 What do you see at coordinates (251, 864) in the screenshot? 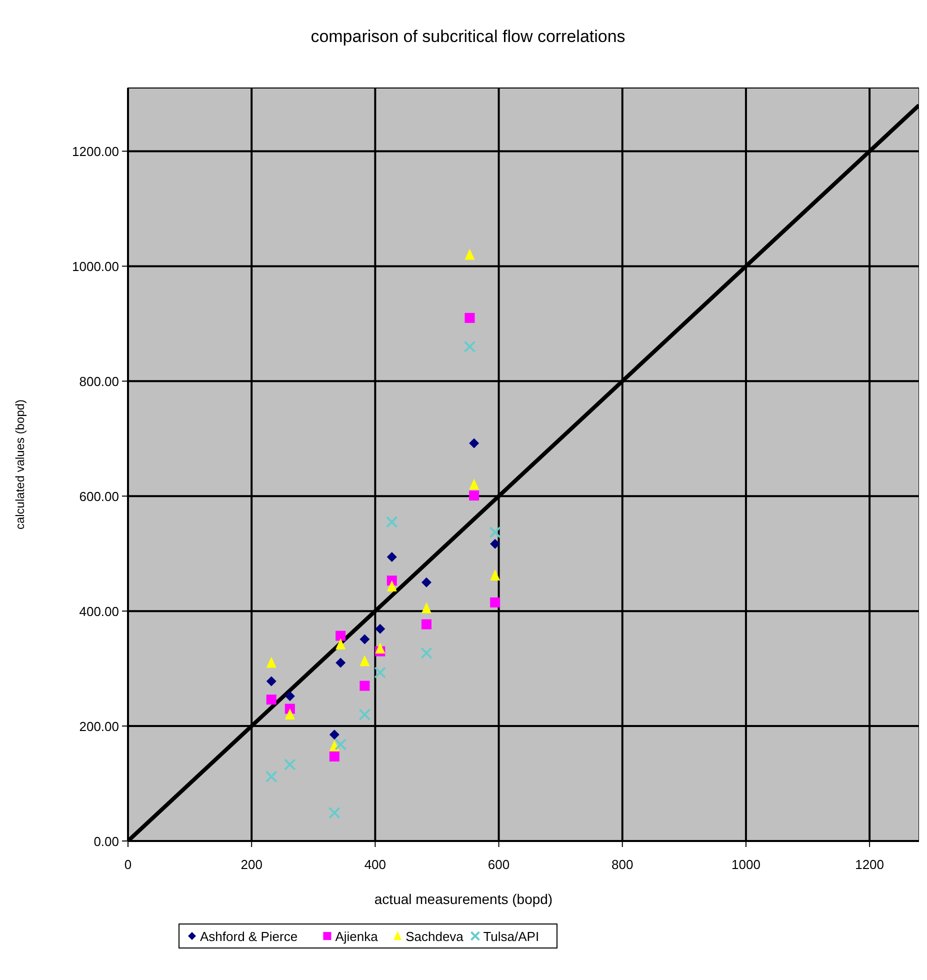
I see `x-tick-label: 200` at bounding box center [251, 864].